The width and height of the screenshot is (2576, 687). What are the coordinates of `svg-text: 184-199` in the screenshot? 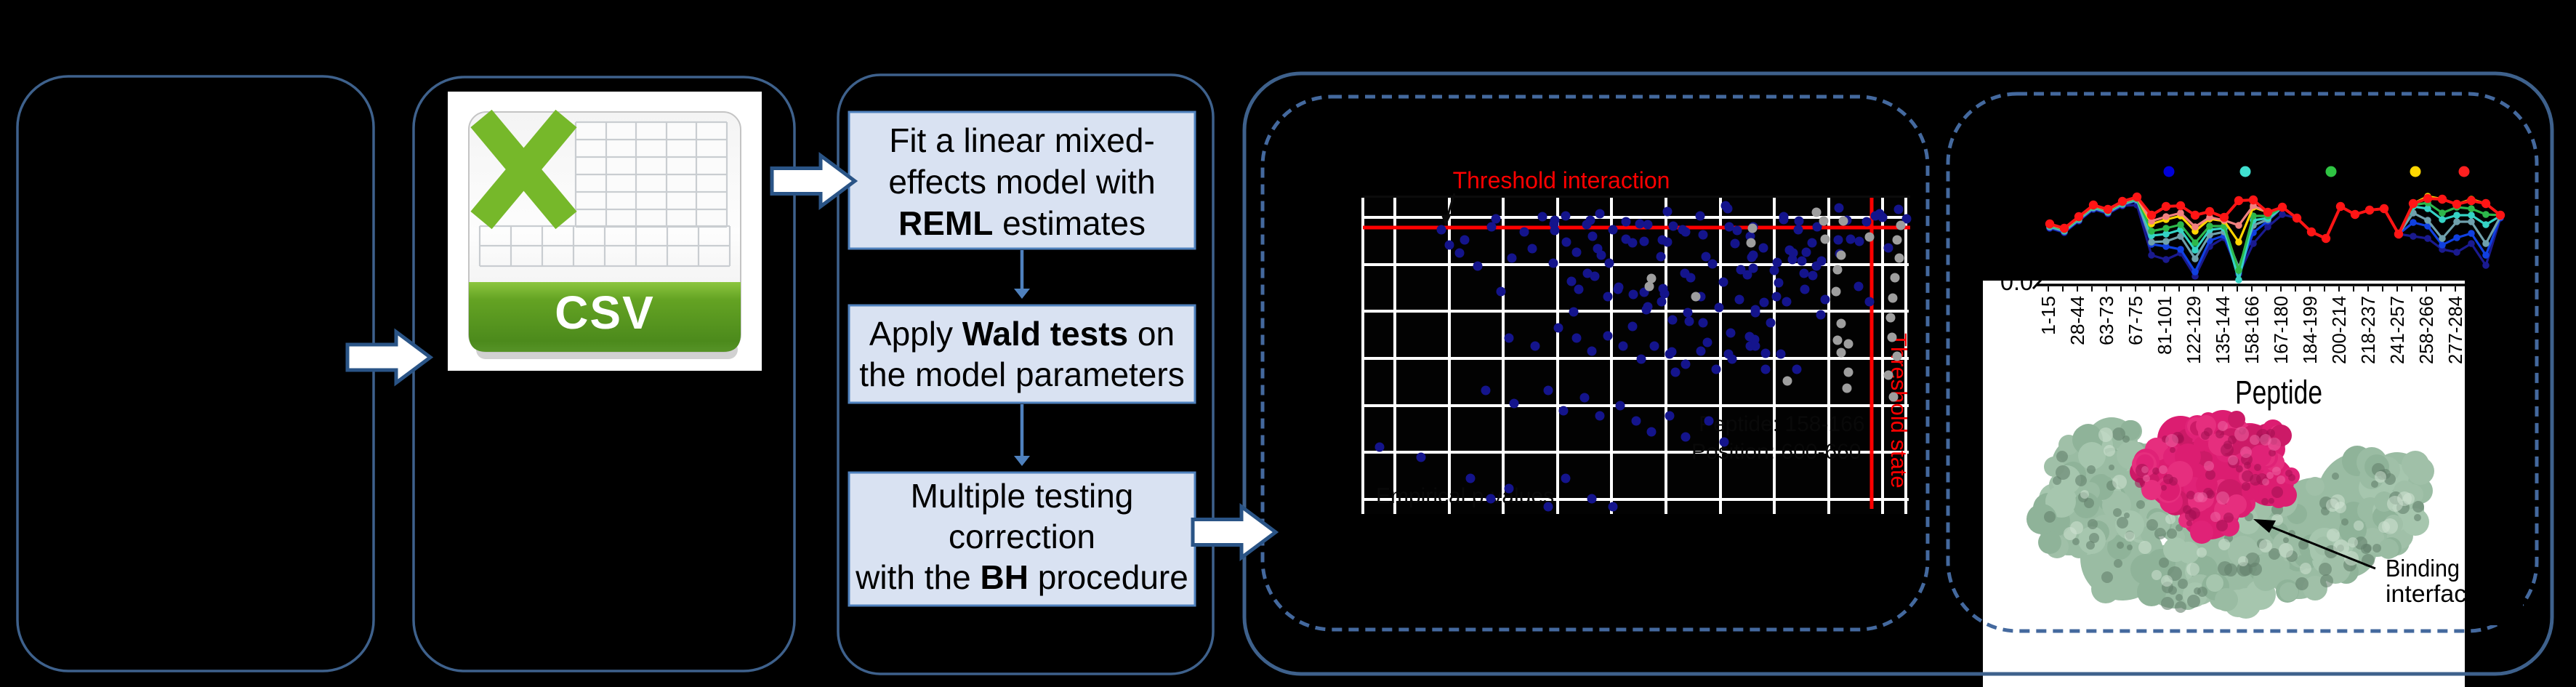 It's located at (2310, 330).